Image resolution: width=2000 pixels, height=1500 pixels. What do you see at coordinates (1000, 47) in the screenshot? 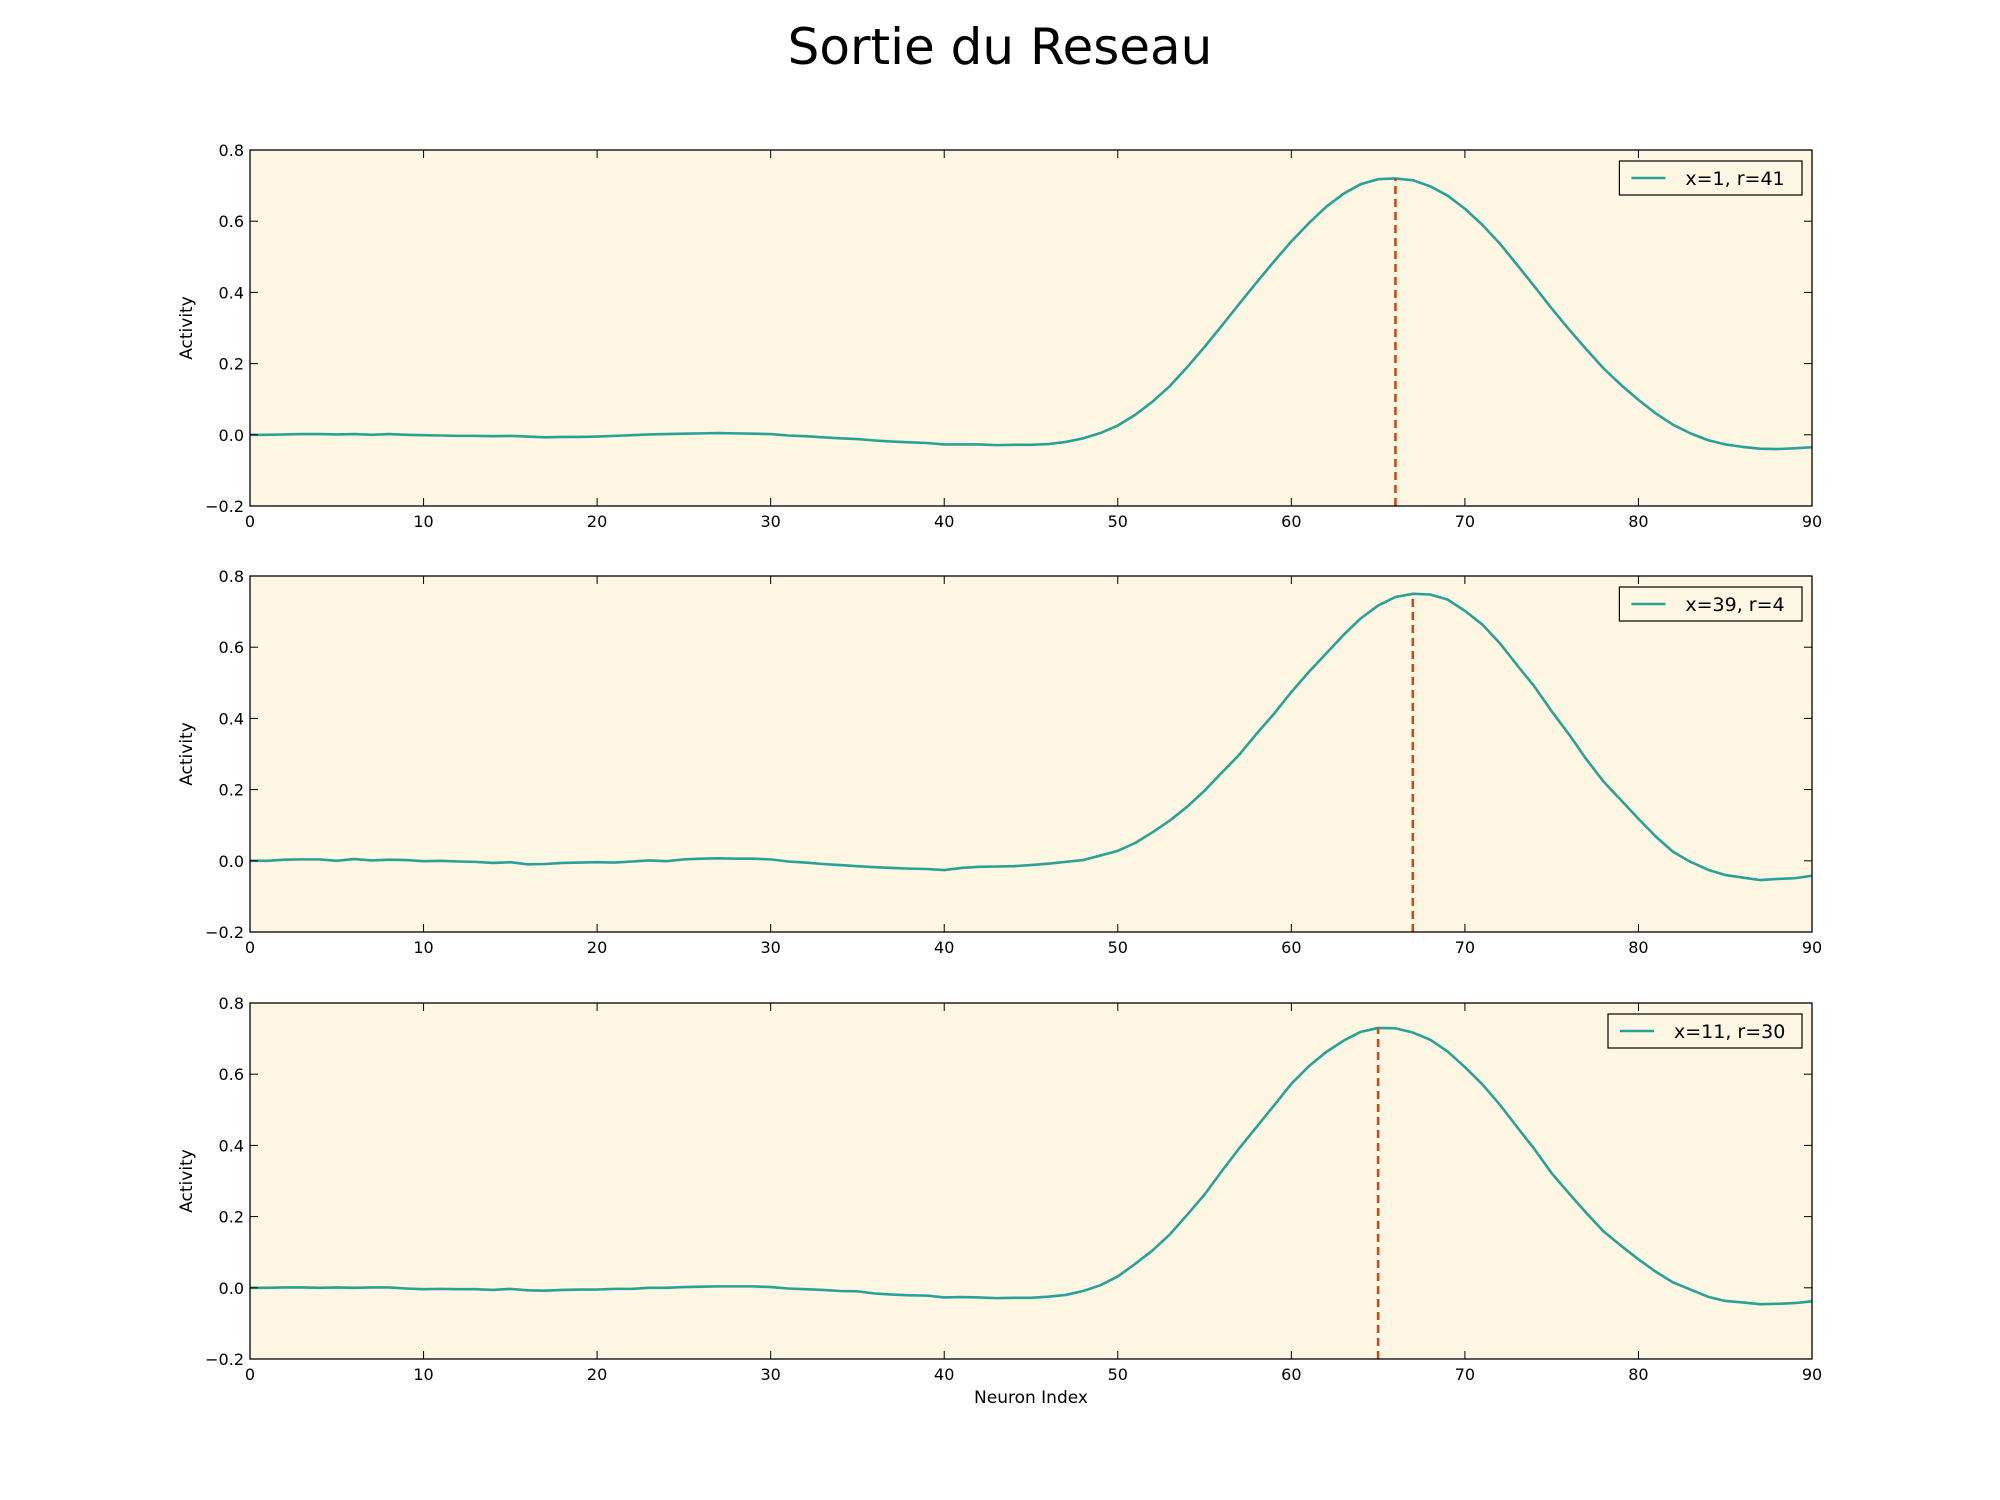
I see `figure-title: Sortie du Reseau` at bounding box center [1000, 47].